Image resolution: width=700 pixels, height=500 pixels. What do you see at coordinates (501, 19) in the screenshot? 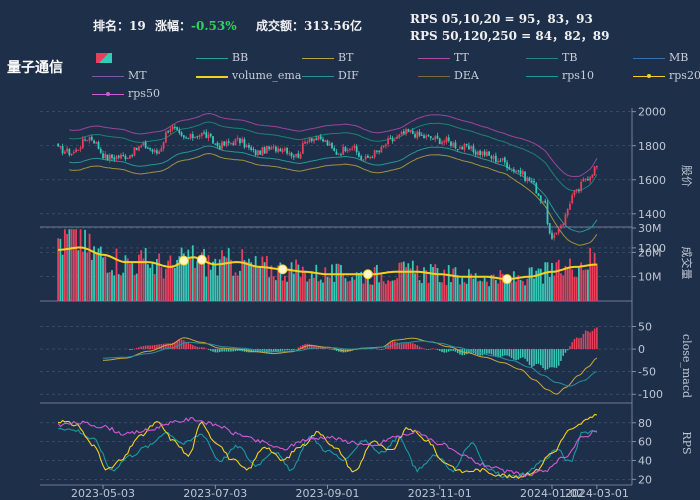
I see `rps-short-line: RPS 05,10,20 = 95，83，93` at bounding box center [501, 19].